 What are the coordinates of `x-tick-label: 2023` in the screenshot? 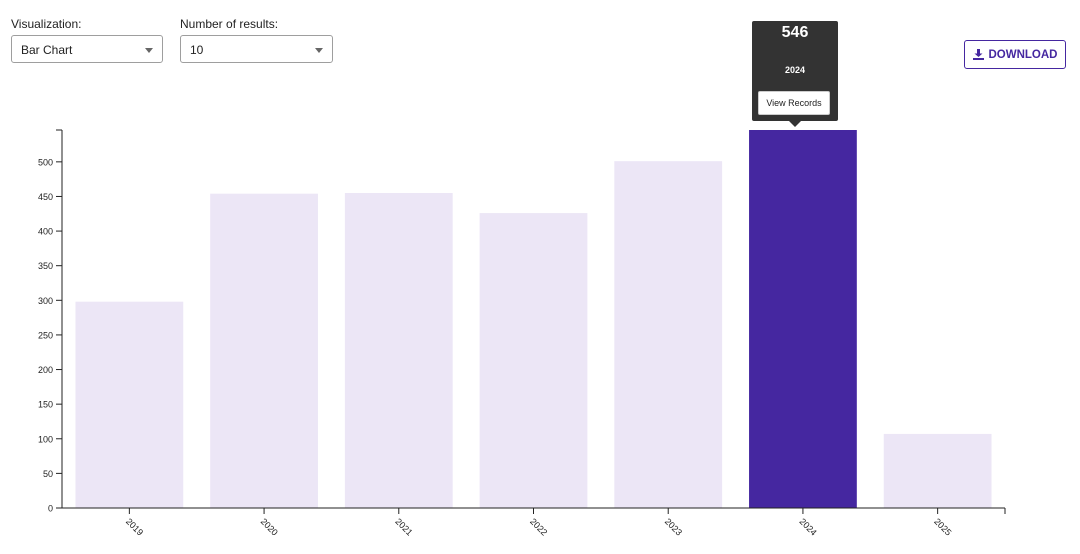 It's located at (673, 526).